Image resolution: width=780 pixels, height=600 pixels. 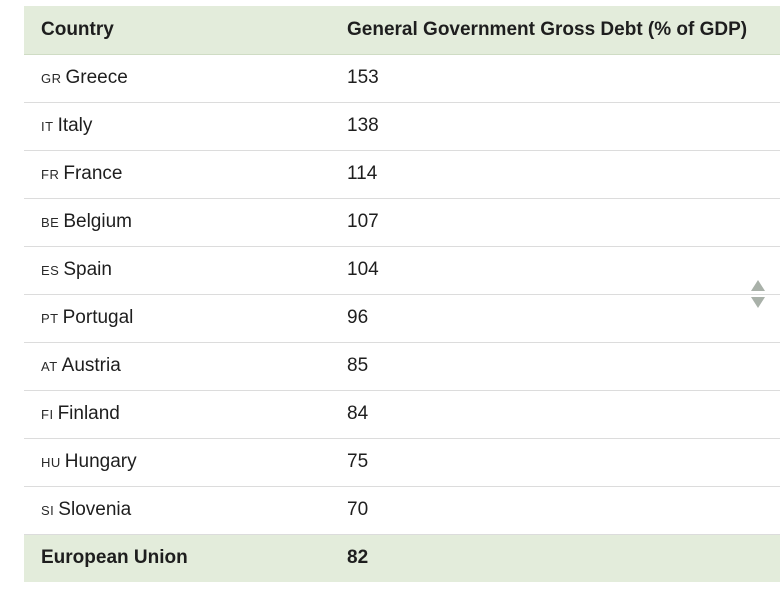 What do you see at coordinates (177, 174) in the screenshot?
I see `country-cell: FR France` at bounding box center [177, 174].